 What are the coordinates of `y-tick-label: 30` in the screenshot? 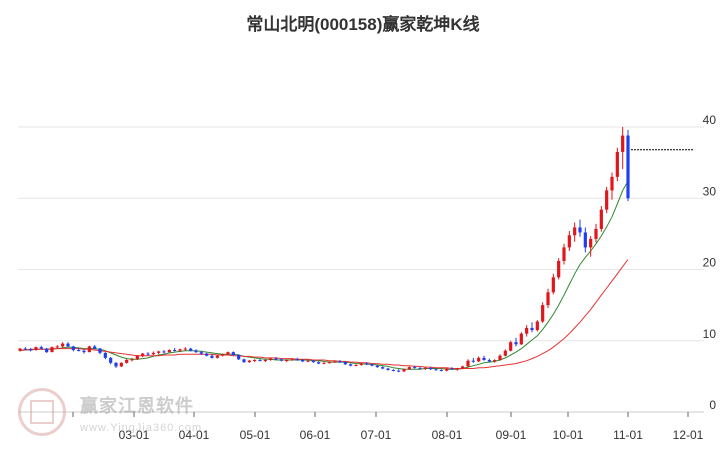 It's located at (710, 191).